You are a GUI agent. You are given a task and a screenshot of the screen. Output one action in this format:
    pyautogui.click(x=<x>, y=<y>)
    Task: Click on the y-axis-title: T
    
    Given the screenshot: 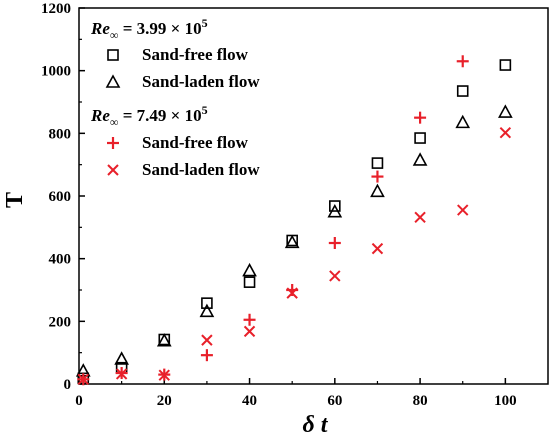 What is the action you would take?
    pyautogui.click(x=15, y=200)
    